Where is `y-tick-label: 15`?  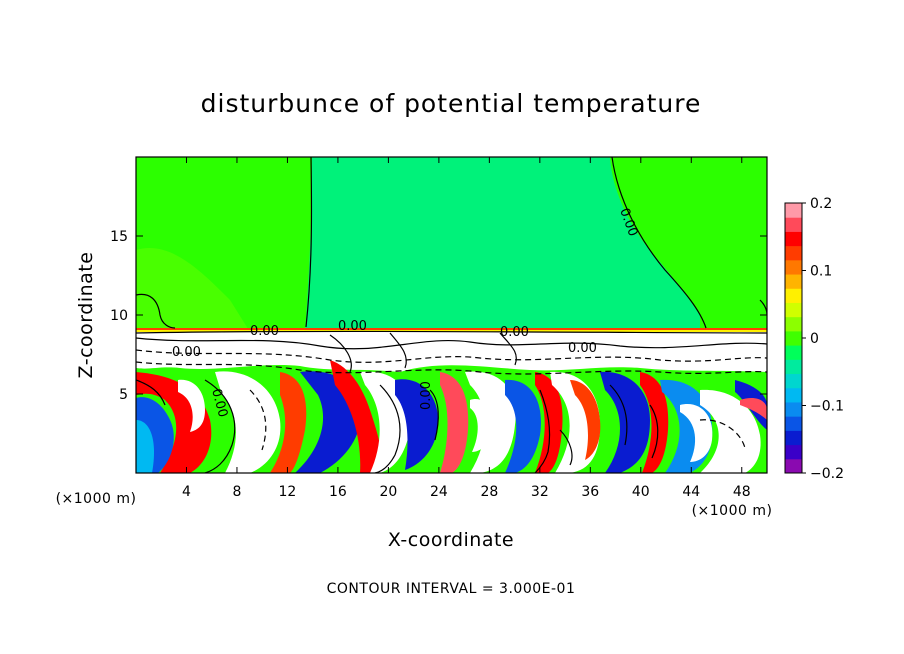
y-tick-label: 15 is located at coordinates (119, 237).